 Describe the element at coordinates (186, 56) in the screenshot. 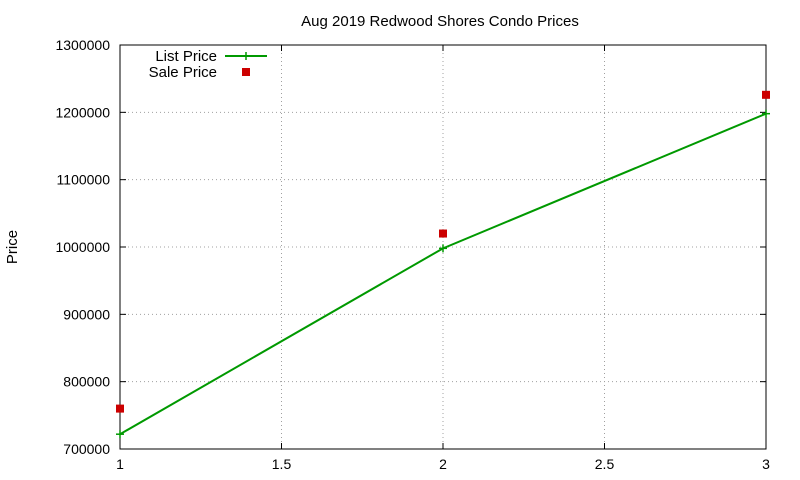

I see `legend-label: List Price` at that location.